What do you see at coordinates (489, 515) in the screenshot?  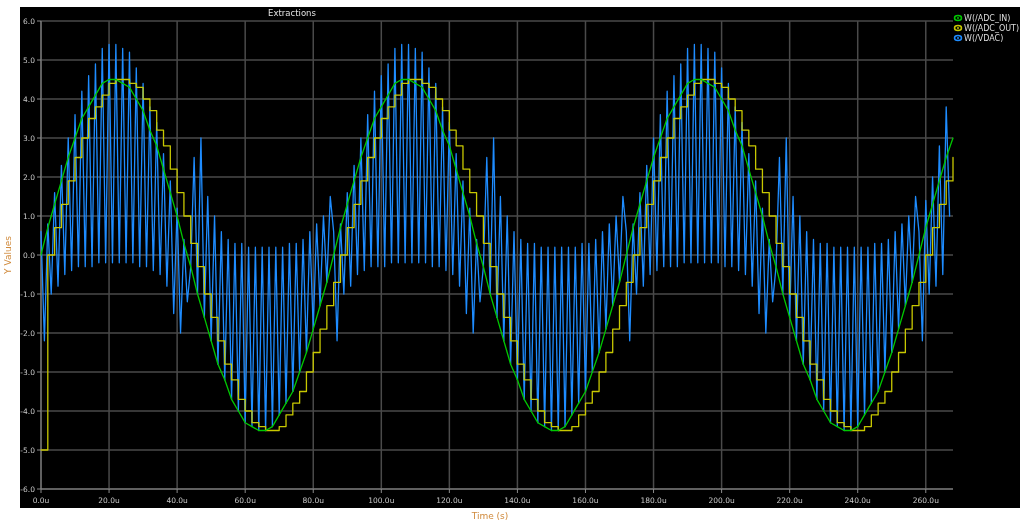 I see `x-axis-title: Time (s)` at bounding box center [489, 515].